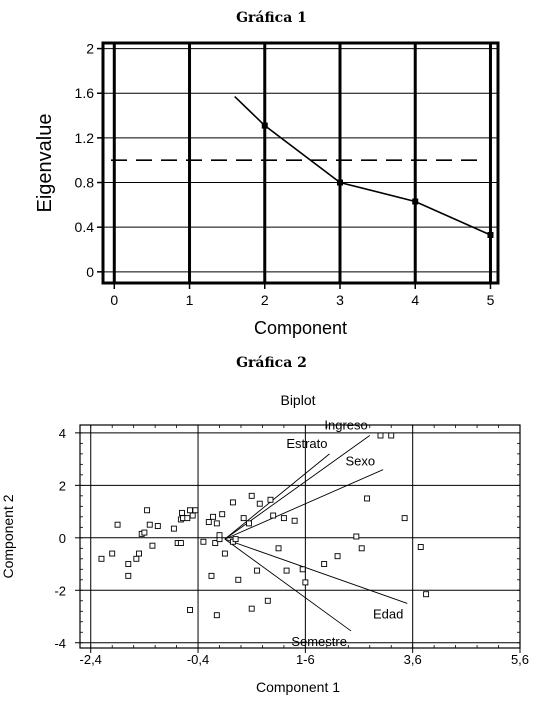 The width and height of the screenshot is (543, 711). I want to click on y-tick-label: 0, so click(62, 538).